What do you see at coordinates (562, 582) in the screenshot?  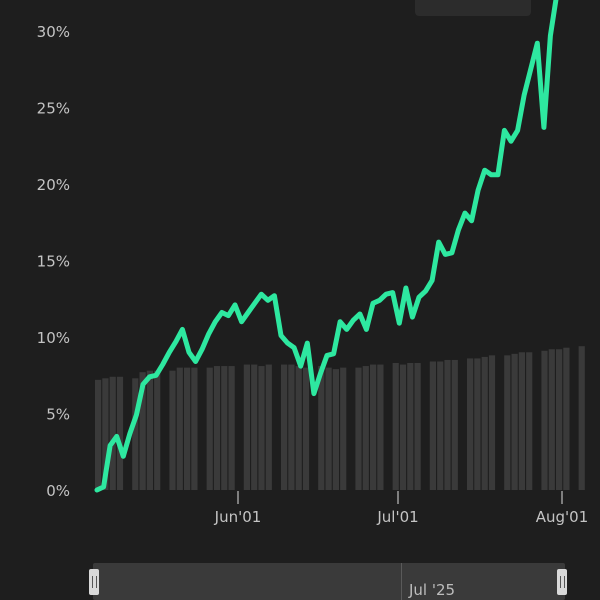 I see `navigator-right-handle` at bounding box center [562, 582].